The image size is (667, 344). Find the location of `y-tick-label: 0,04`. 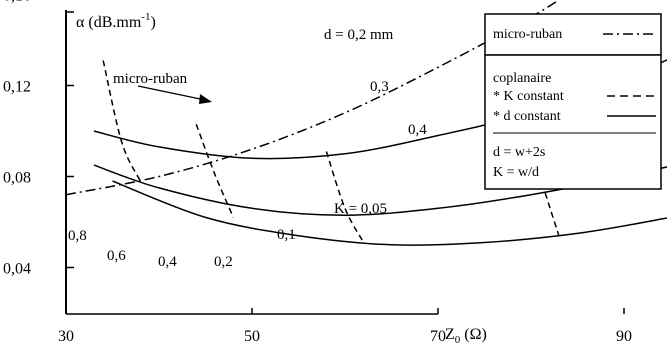

y-tick-label: 0,04 is located at coordinates (17, 269).